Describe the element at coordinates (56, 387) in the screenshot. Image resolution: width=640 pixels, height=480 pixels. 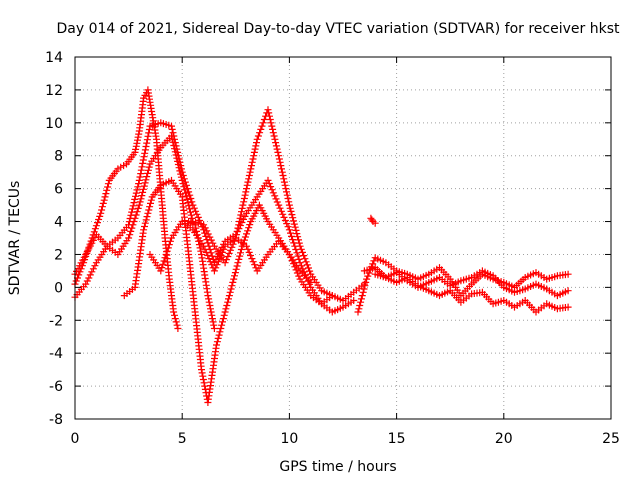
I see `y-tick-label: -6` at that location.